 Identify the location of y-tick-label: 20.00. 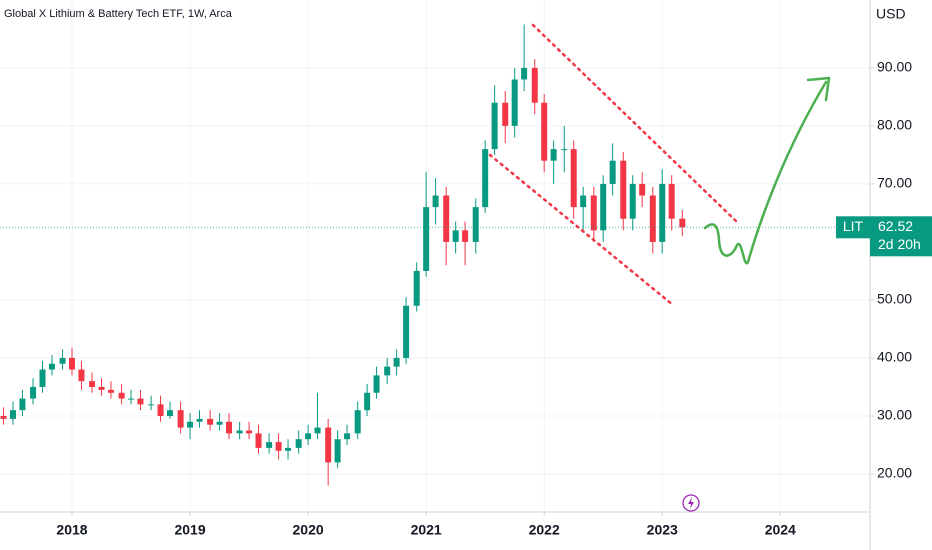
(894, 473).